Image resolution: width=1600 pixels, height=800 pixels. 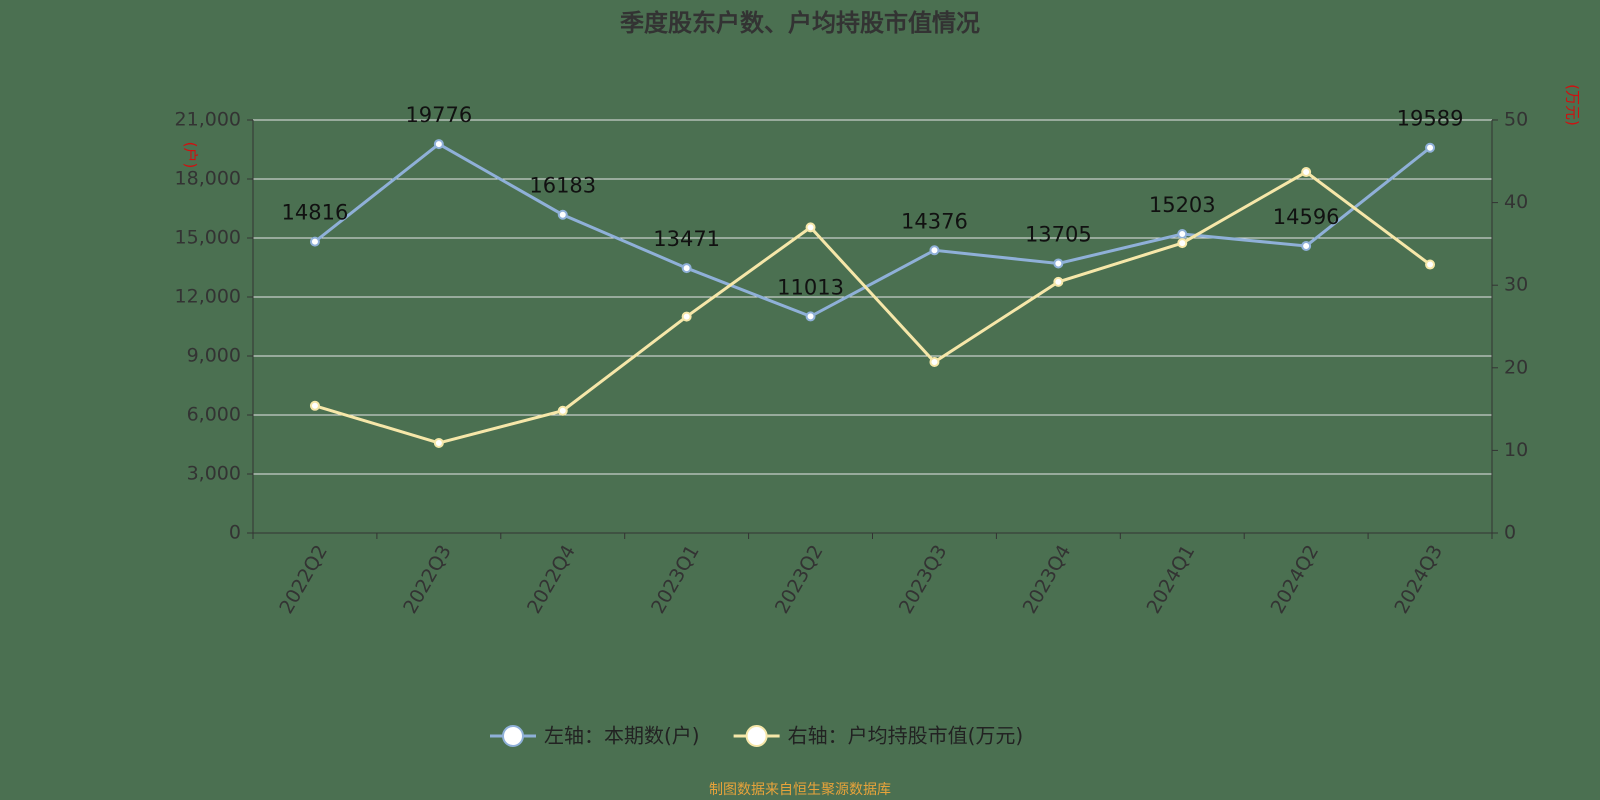 What do you see at coordinates (1058, 234) in the screenshot?
I see `data-label: 13705` at bounding box center [1058, 234].